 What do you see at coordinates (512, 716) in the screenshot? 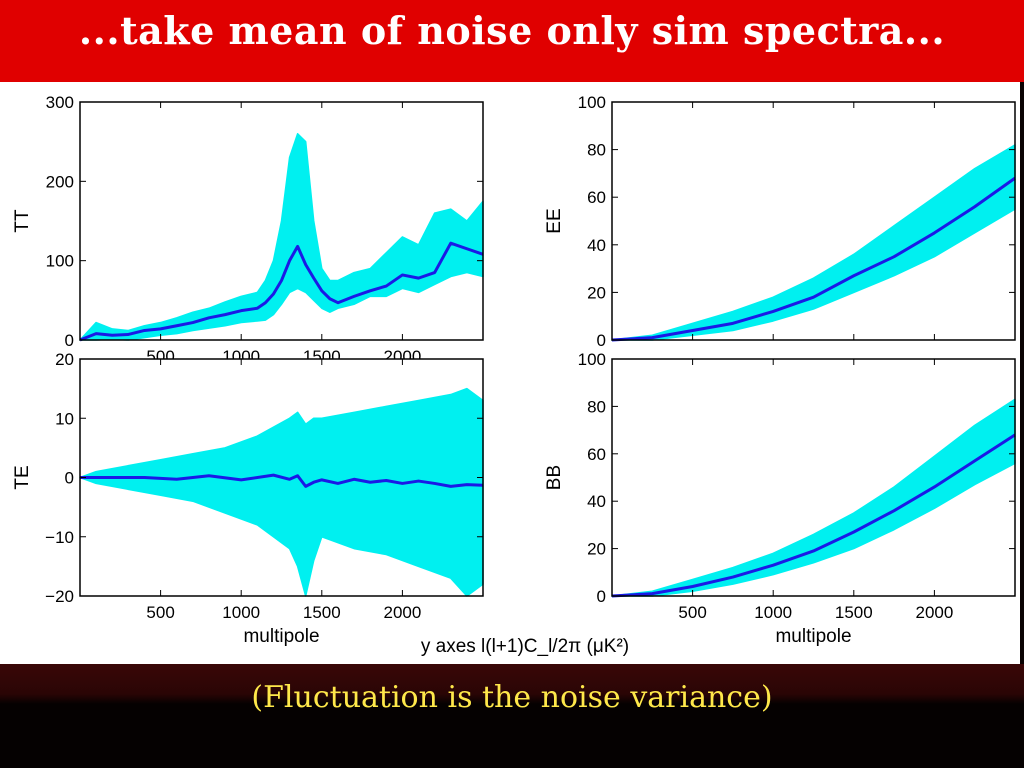
I see `caption-band` at bounding box center [512, 716].